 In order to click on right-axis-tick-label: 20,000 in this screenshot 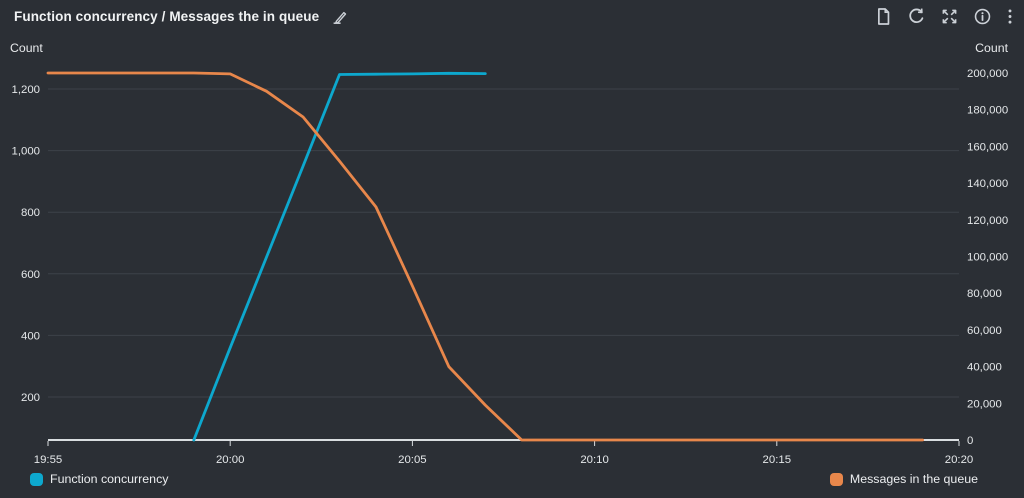, I will do `click(984, 404)`.